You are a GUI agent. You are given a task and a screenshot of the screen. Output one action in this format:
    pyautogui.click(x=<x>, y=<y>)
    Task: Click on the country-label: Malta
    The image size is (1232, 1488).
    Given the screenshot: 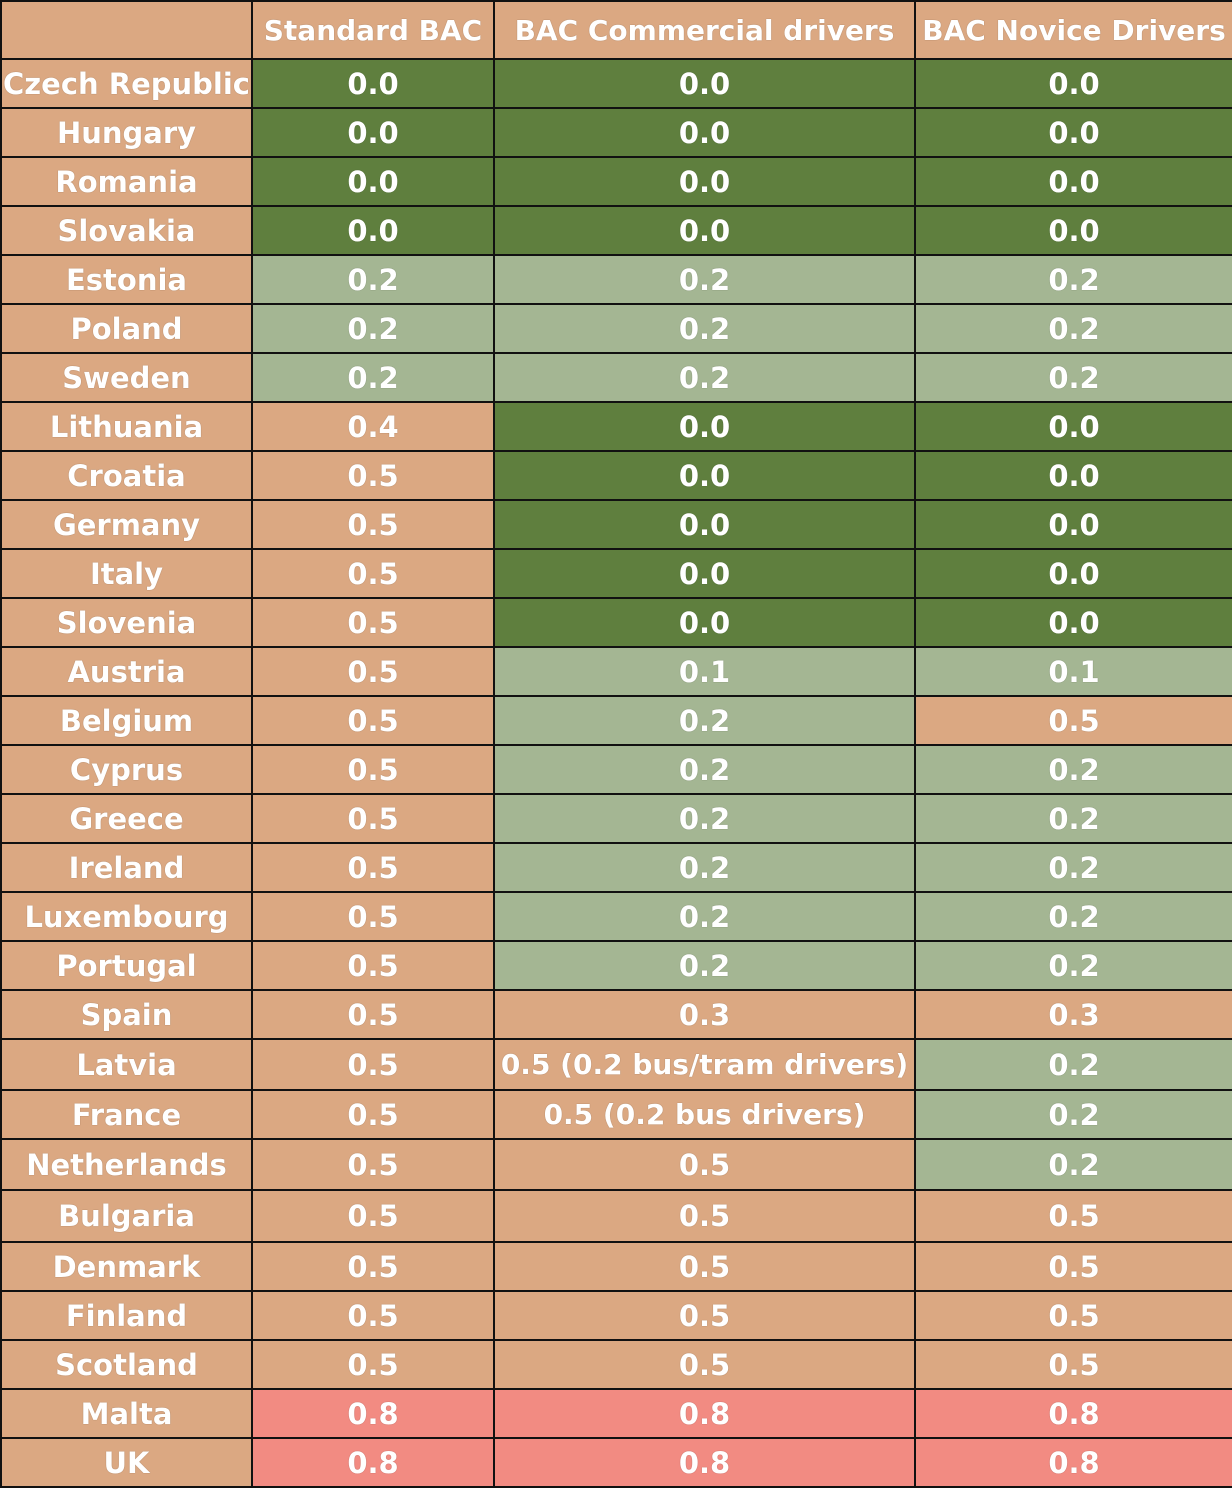 What is the action you would take?
    pyautogui.click(x=126, y=1413)
    